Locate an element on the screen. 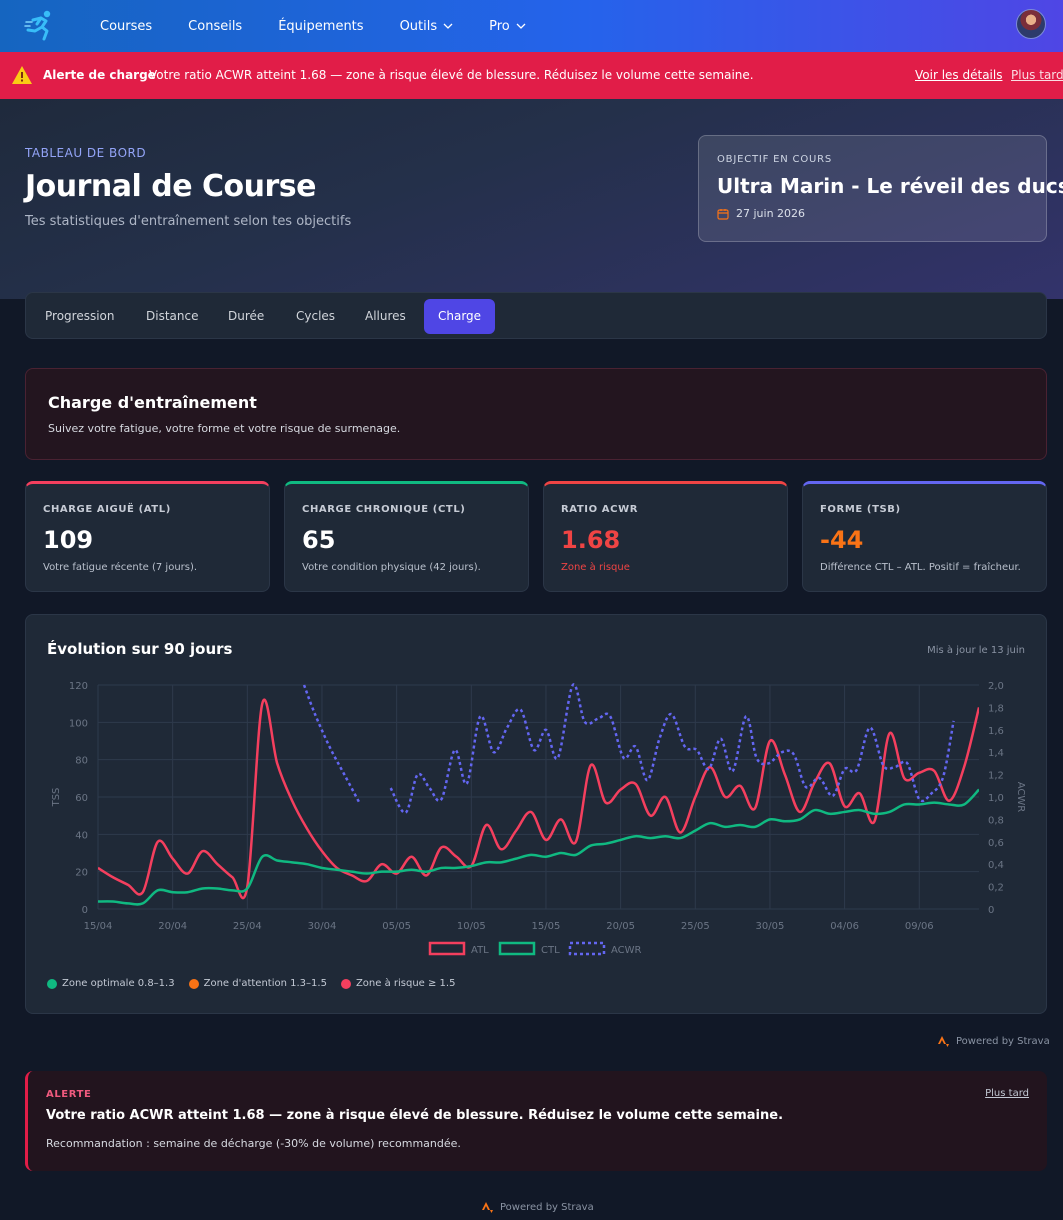 The height and width of the screenshot is (1220, 1063). zone-label: Zone d'attention 1.3–1.5 is located at coordinates (265, 983).